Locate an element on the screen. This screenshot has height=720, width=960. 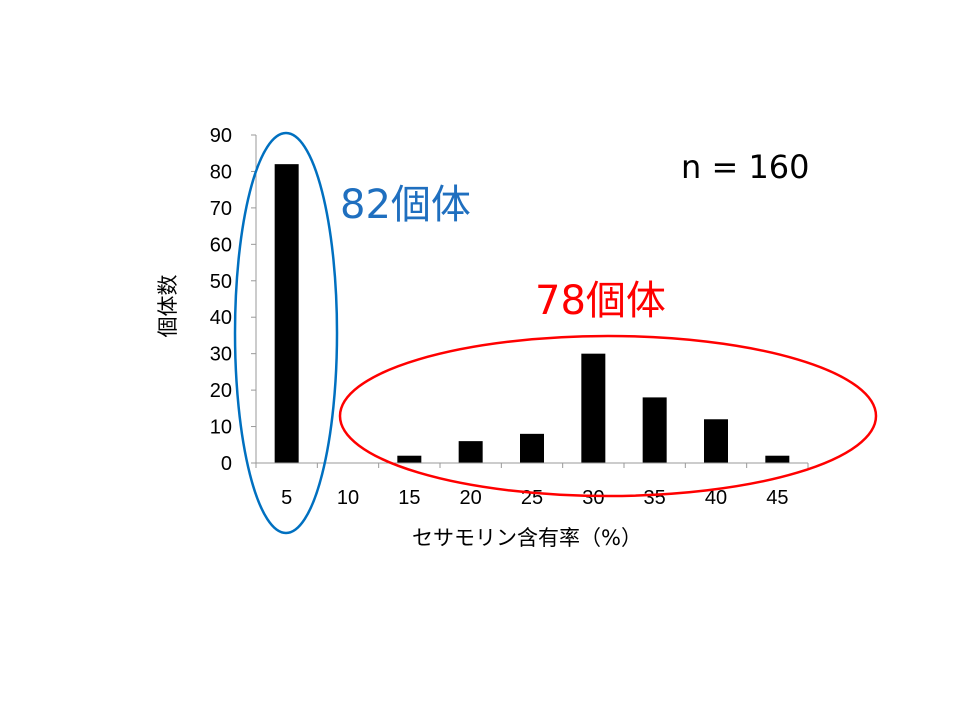
y-tick-label: 60 is located at coordinates (221, 245).